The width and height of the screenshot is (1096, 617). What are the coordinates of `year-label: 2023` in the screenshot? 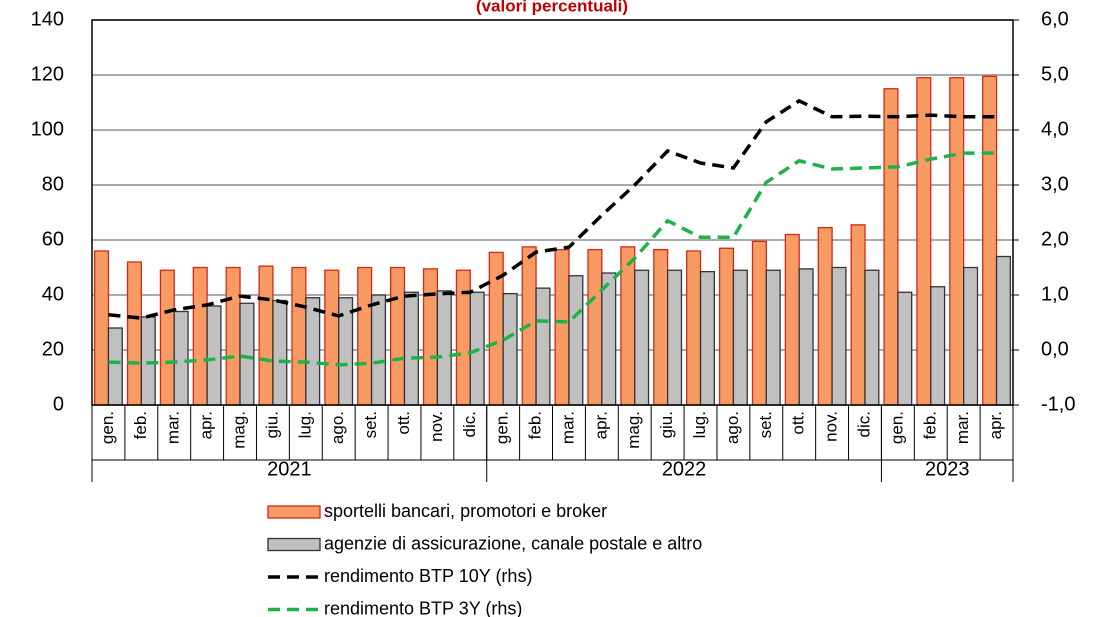 It's located at (947, 469).